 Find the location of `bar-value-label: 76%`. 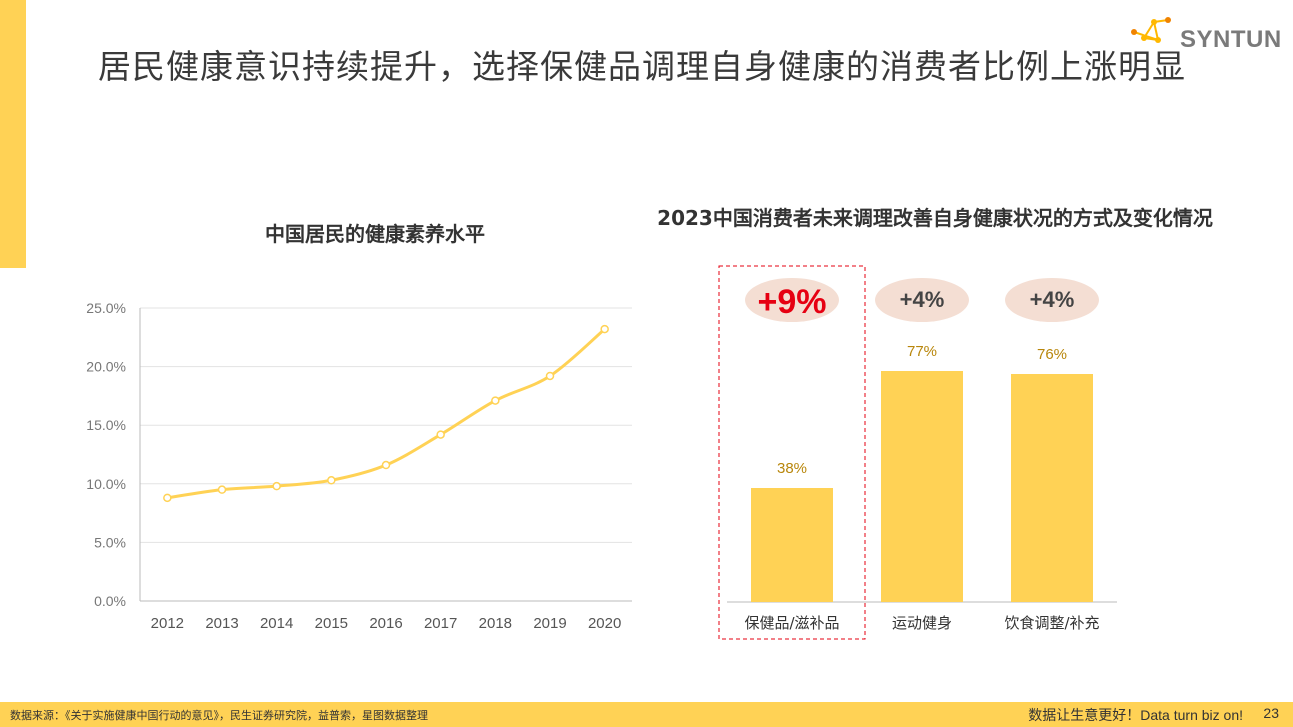

bar-value-label: 76% is located at coordinates (1052, 354).